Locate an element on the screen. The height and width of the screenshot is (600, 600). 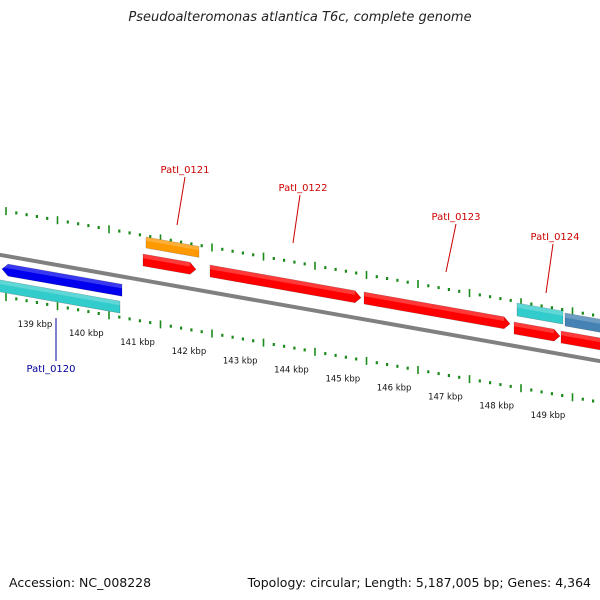
topology-label: Topology: is located at coordinates (277, 582).